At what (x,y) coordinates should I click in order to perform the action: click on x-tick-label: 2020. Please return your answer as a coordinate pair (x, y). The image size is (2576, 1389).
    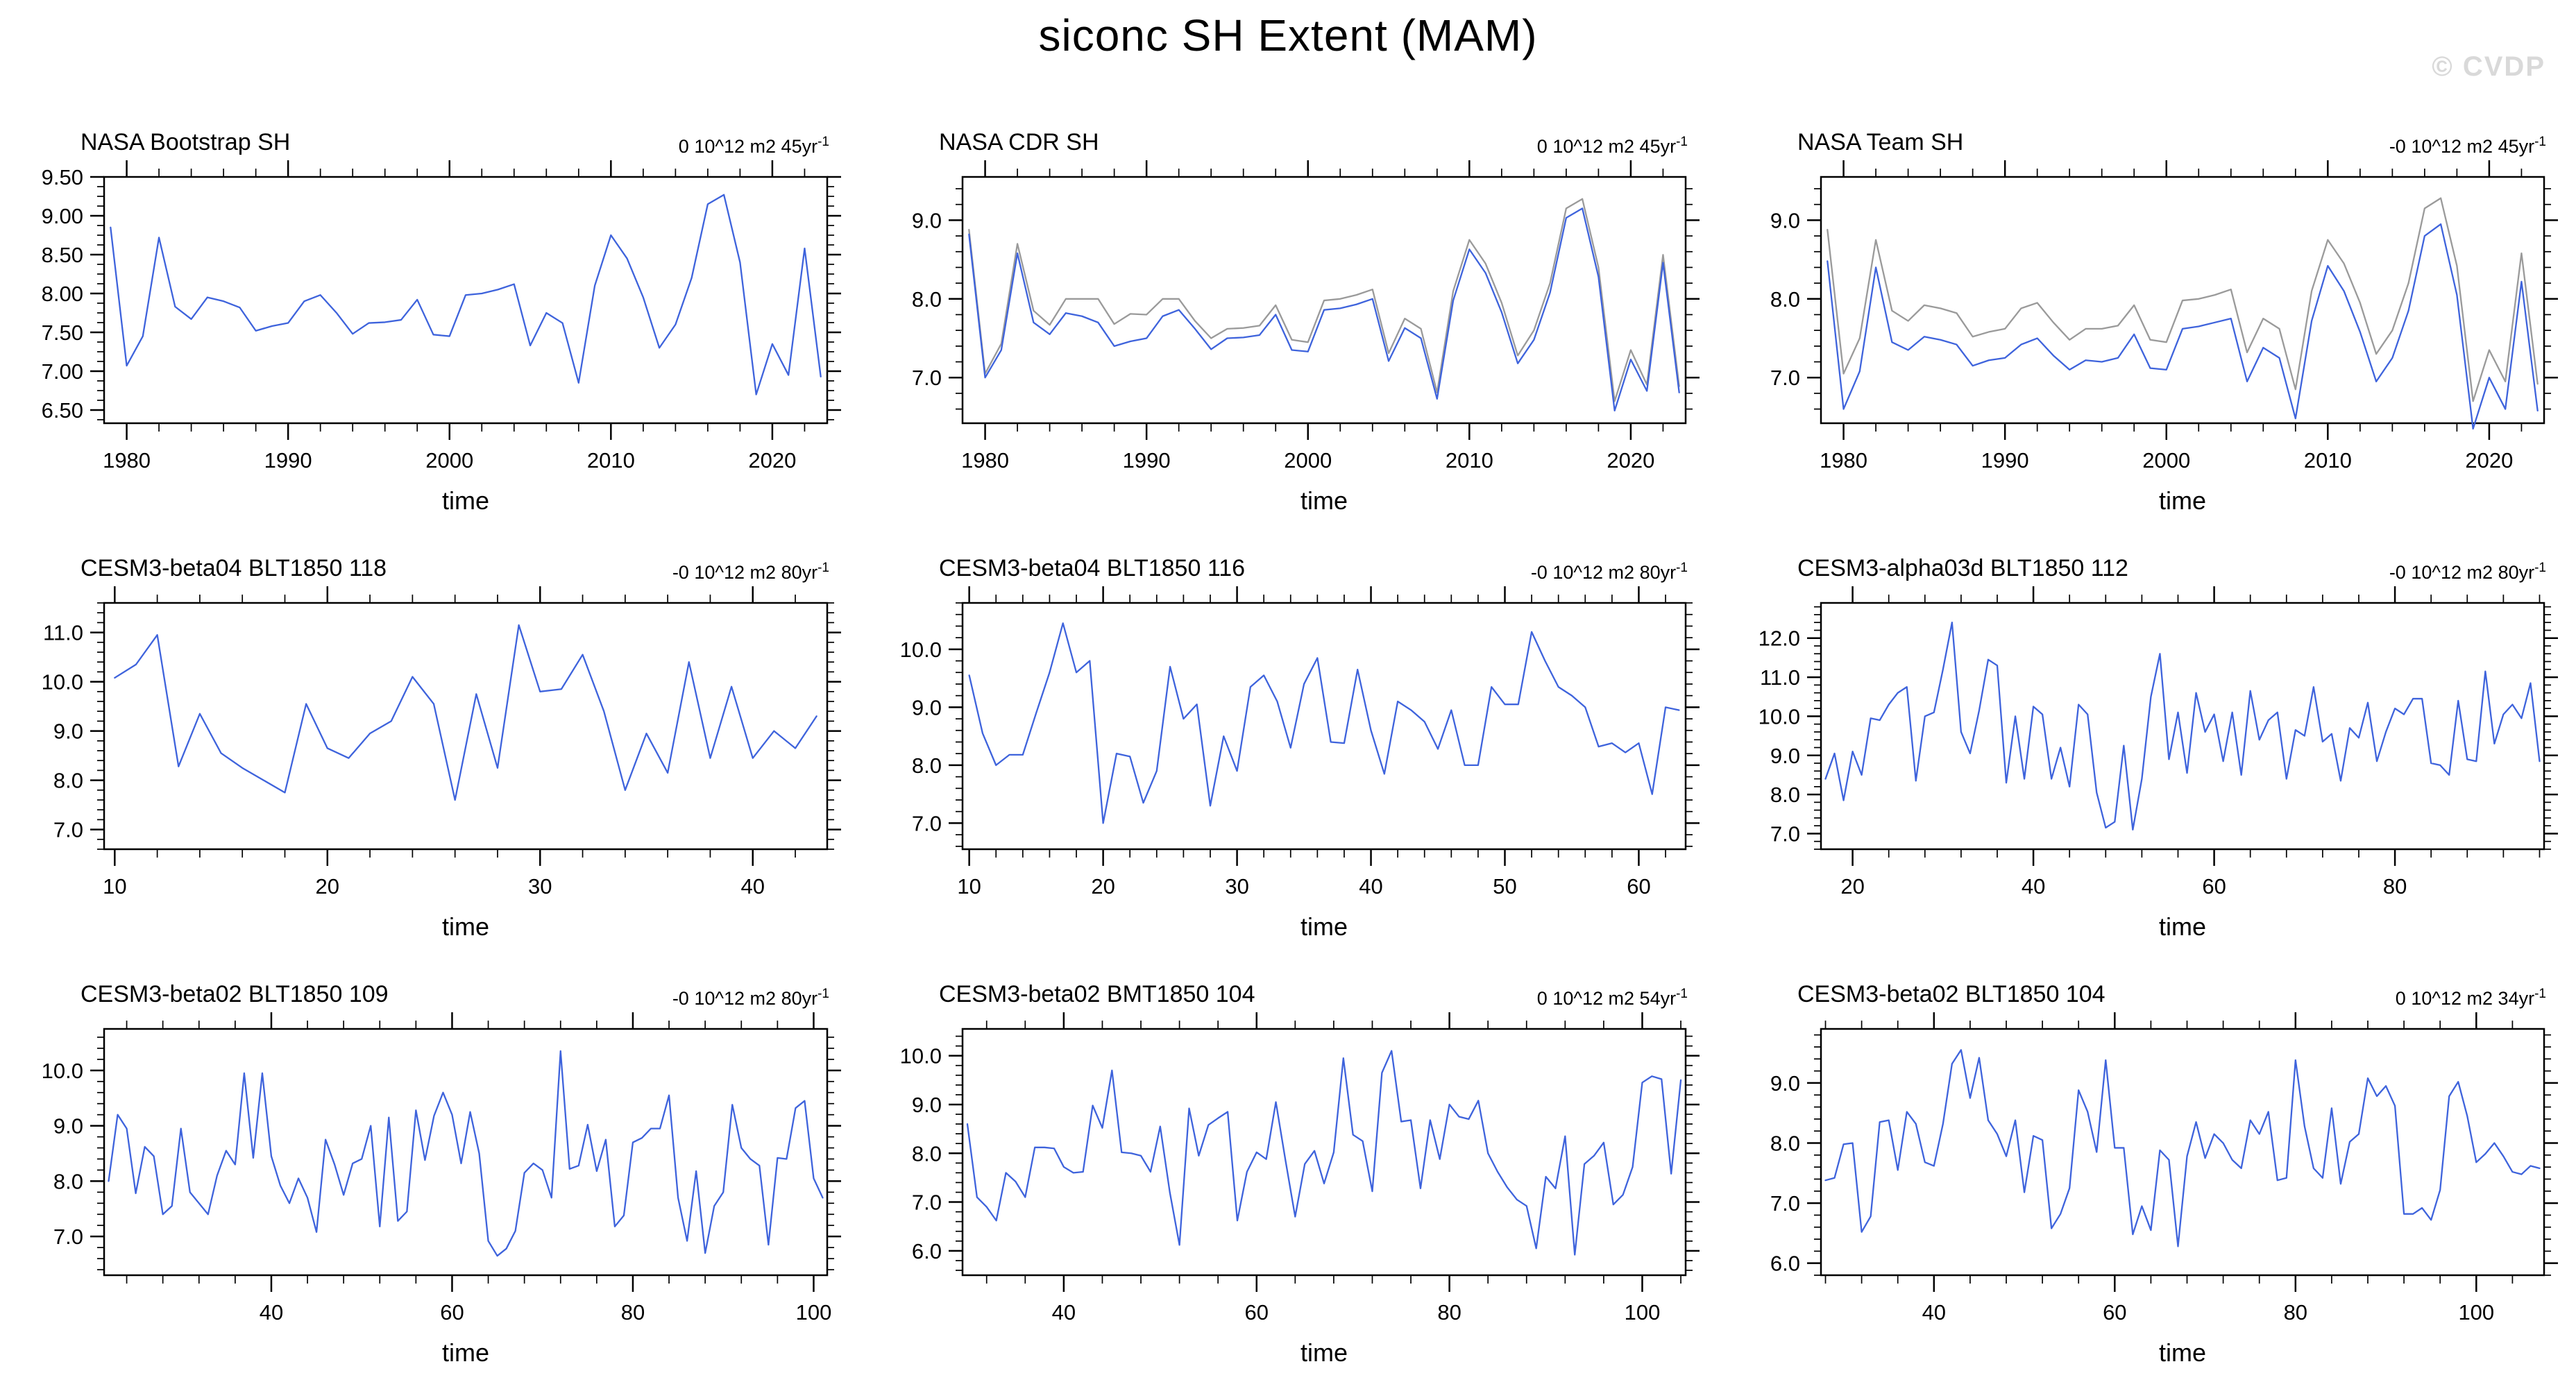
    Looking at the image, I should click on (2489, 460).